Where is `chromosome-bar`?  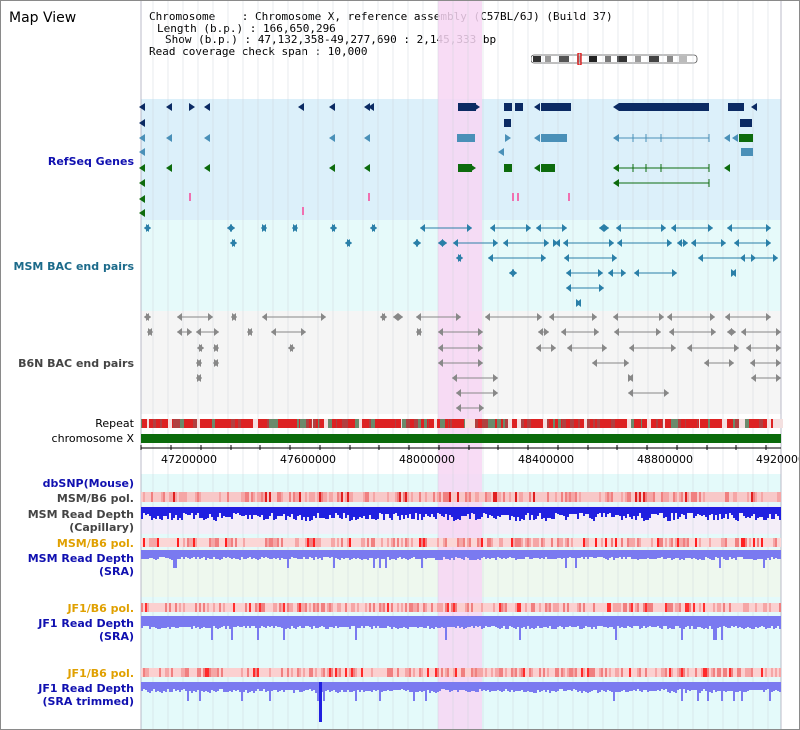
chromosome-bar is located at coordinates (461, 438).